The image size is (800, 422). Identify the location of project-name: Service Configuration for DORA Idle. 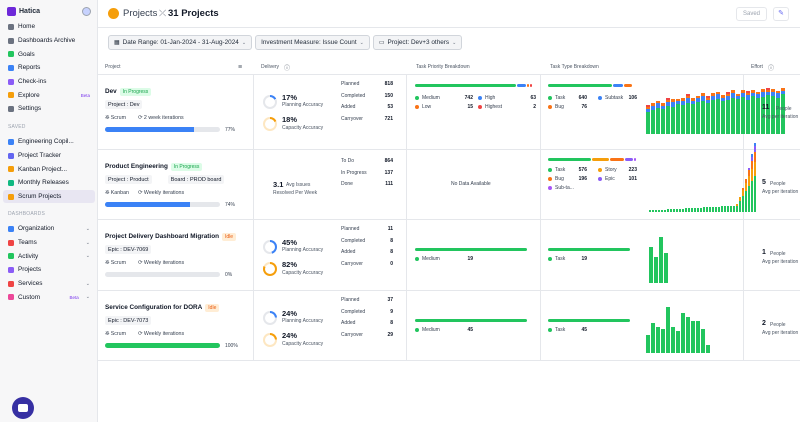
(162, 308).